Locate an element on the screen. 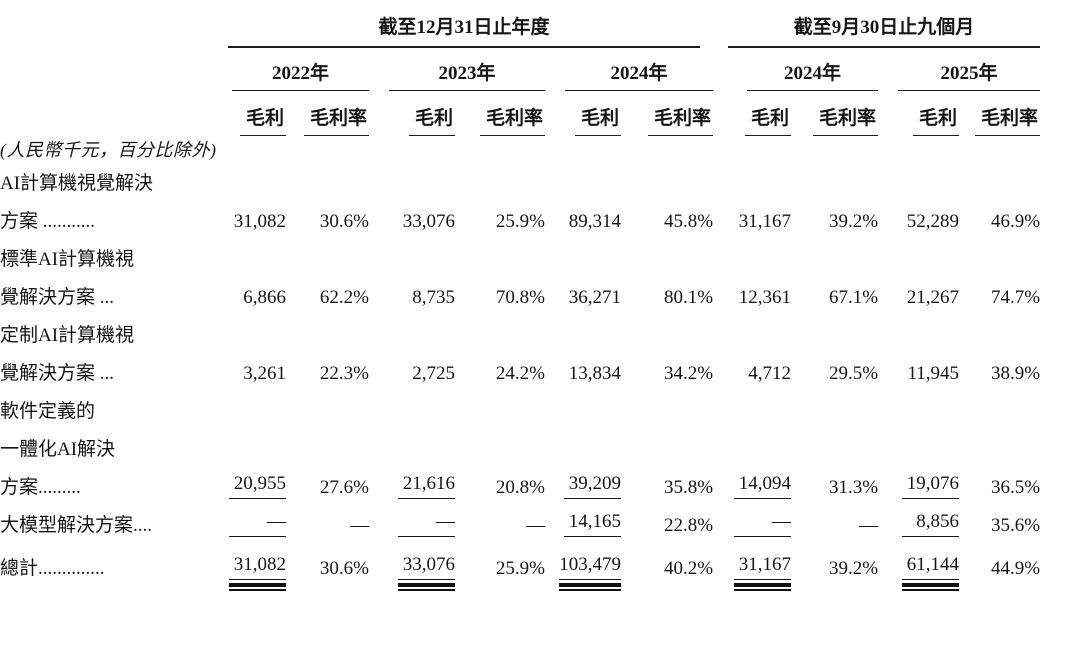 The width and height of the screenshot is (1080, 663). margin-cell: 34.2% is located at coordinates (667, 371).